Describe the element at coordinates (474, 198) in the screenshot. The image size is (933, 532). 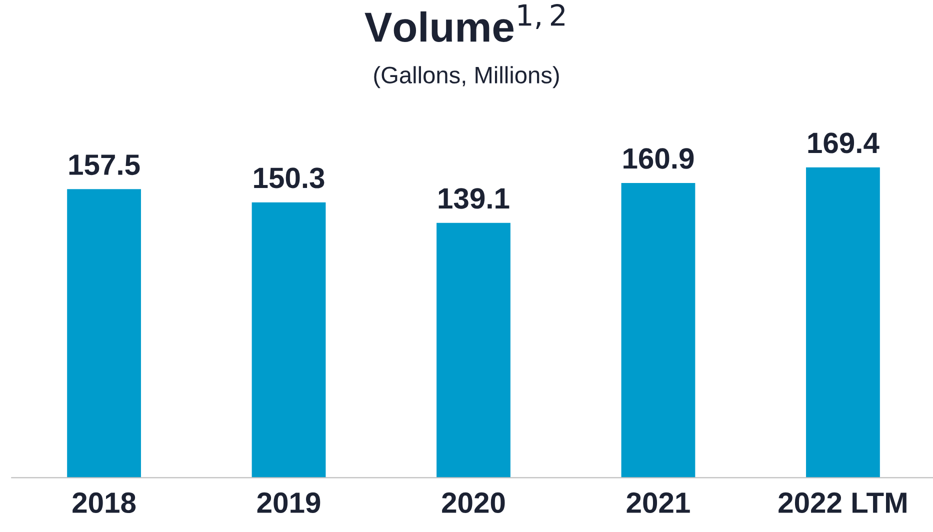
I see `data-label: 139.1` at that location.